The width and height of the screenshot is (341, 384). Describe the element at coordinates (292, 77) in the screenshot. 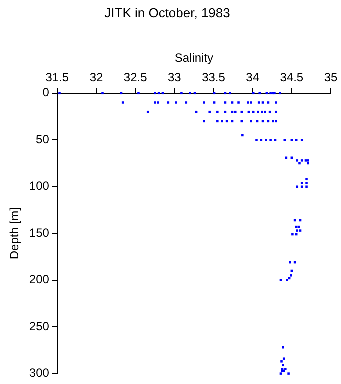

I see `x-tick-label: 34.5` at that location.